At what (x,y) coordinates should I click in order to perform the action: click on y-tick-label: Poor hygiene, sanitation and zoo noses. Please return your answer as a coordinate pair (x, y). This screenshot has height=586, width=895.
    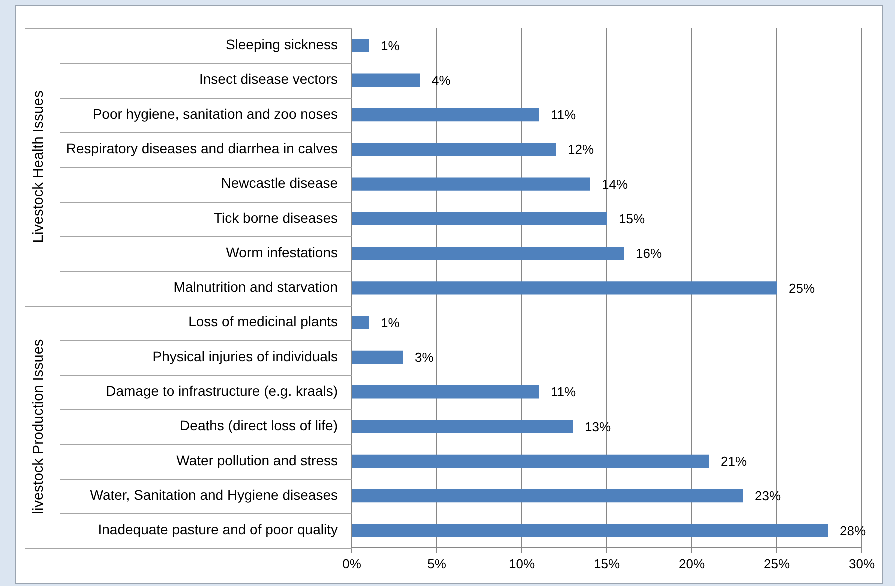
    Looking at the image, I should click on (215, 114).